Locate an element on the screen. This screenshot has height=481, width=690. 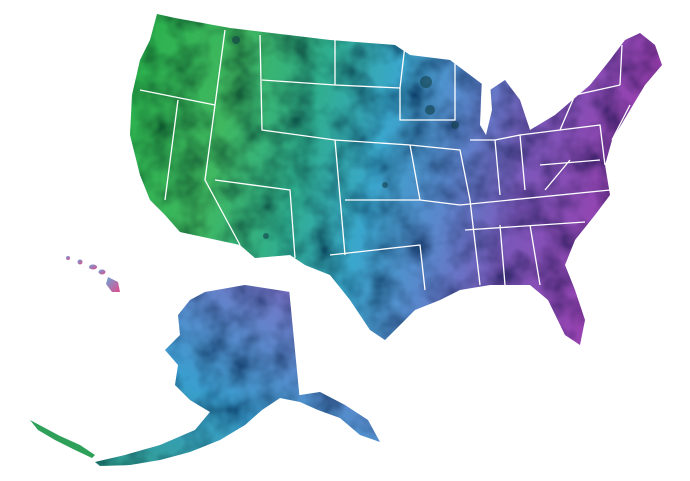
aleutians is located at coordinates (62, 439).